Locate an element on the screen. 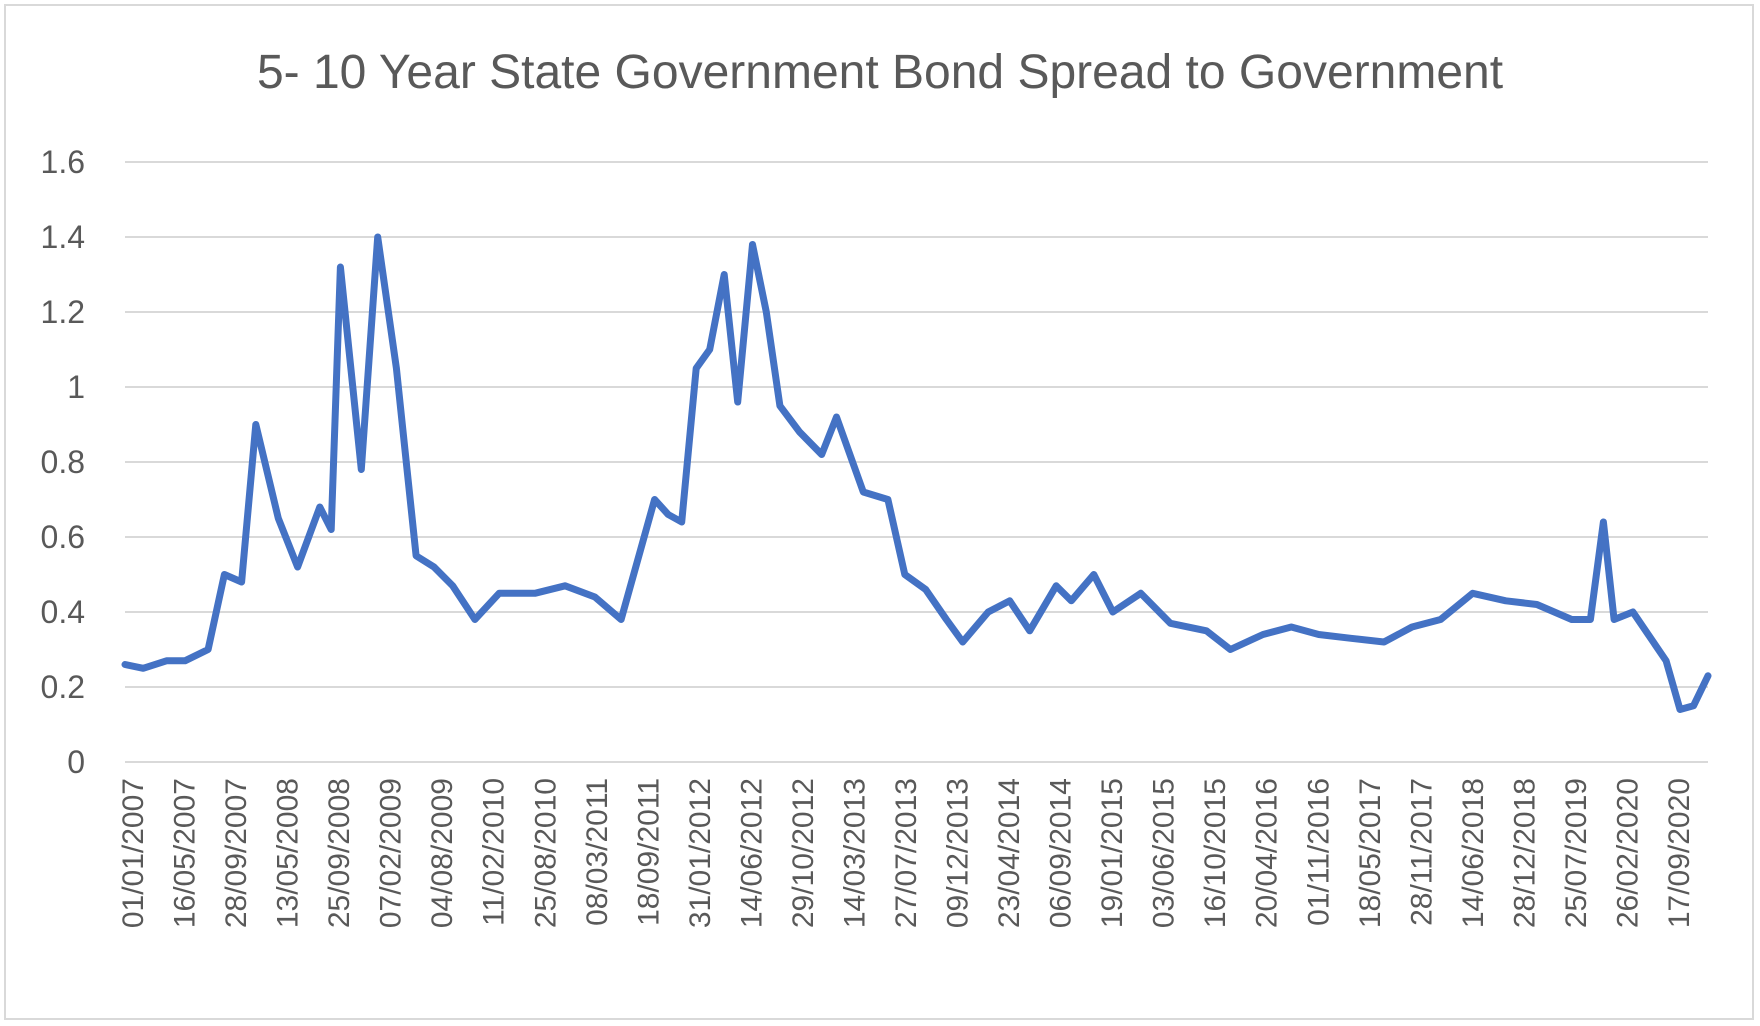 The image size is (1760, 1026). x-tick-label: 14/03/2013 is located at coordinates (854, 853).